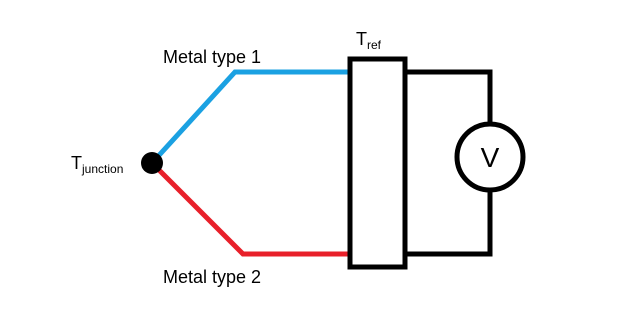 The width and height of the screenshot is (640, 320). I want to click on reference-label: Tref, so click(369, 40).